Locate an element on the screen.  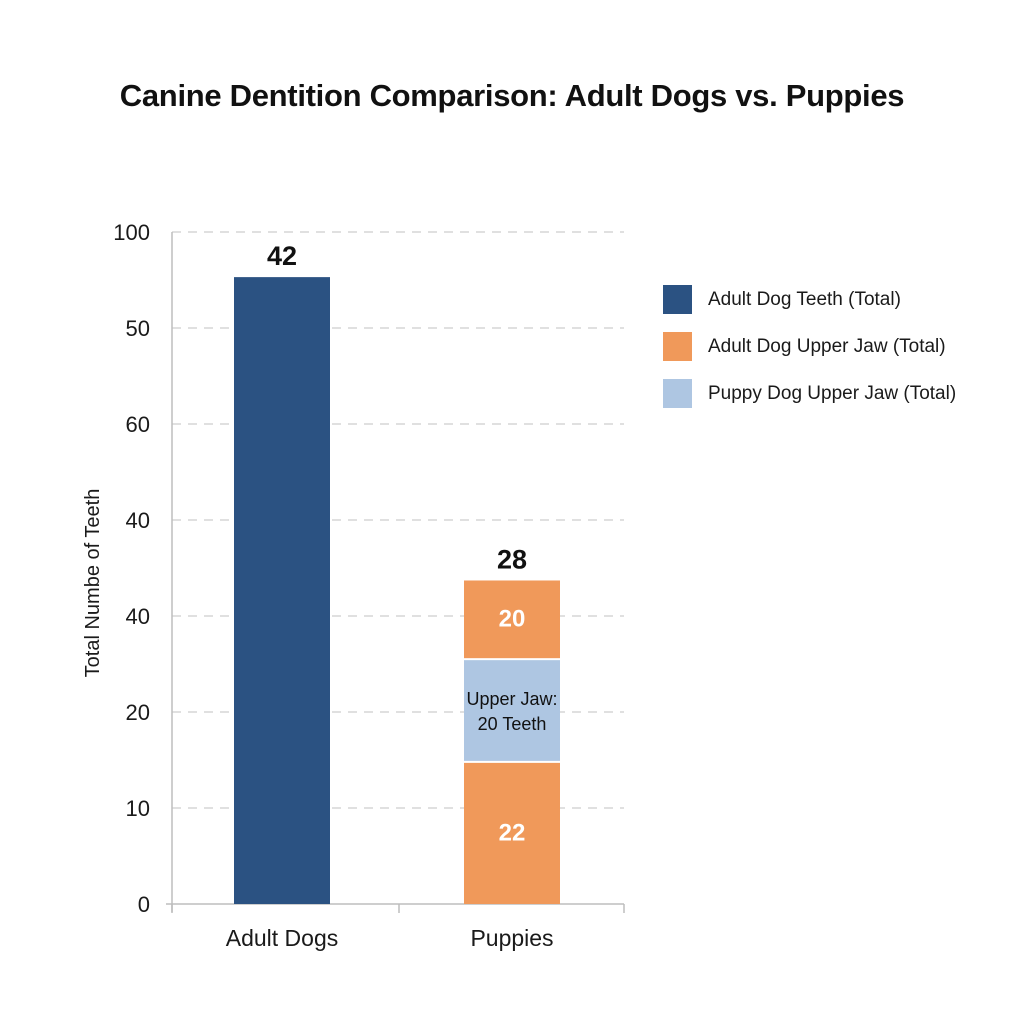
bar-total-label: 42 is located at coordinates (282, 256).